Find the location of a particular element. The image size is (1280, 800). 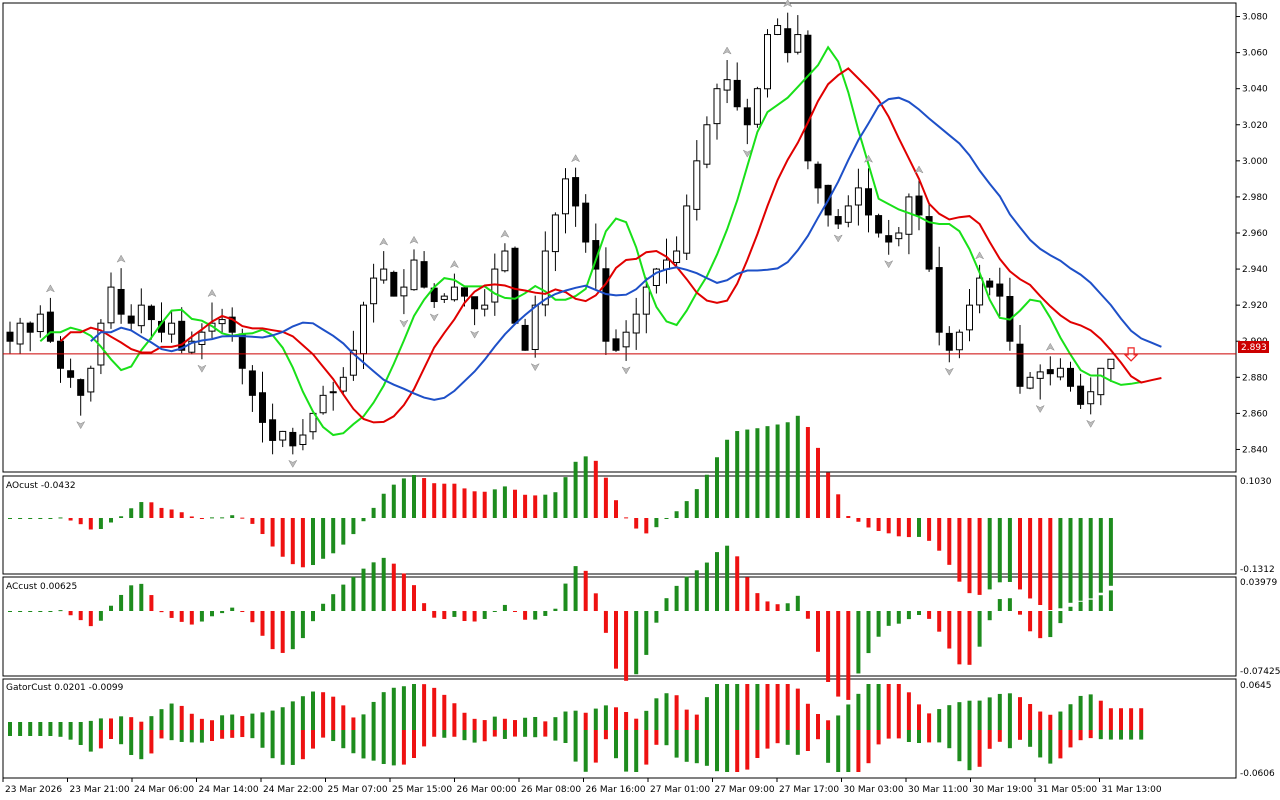

price-tick-label: 3.040 is located at coordinates (1255, 90).